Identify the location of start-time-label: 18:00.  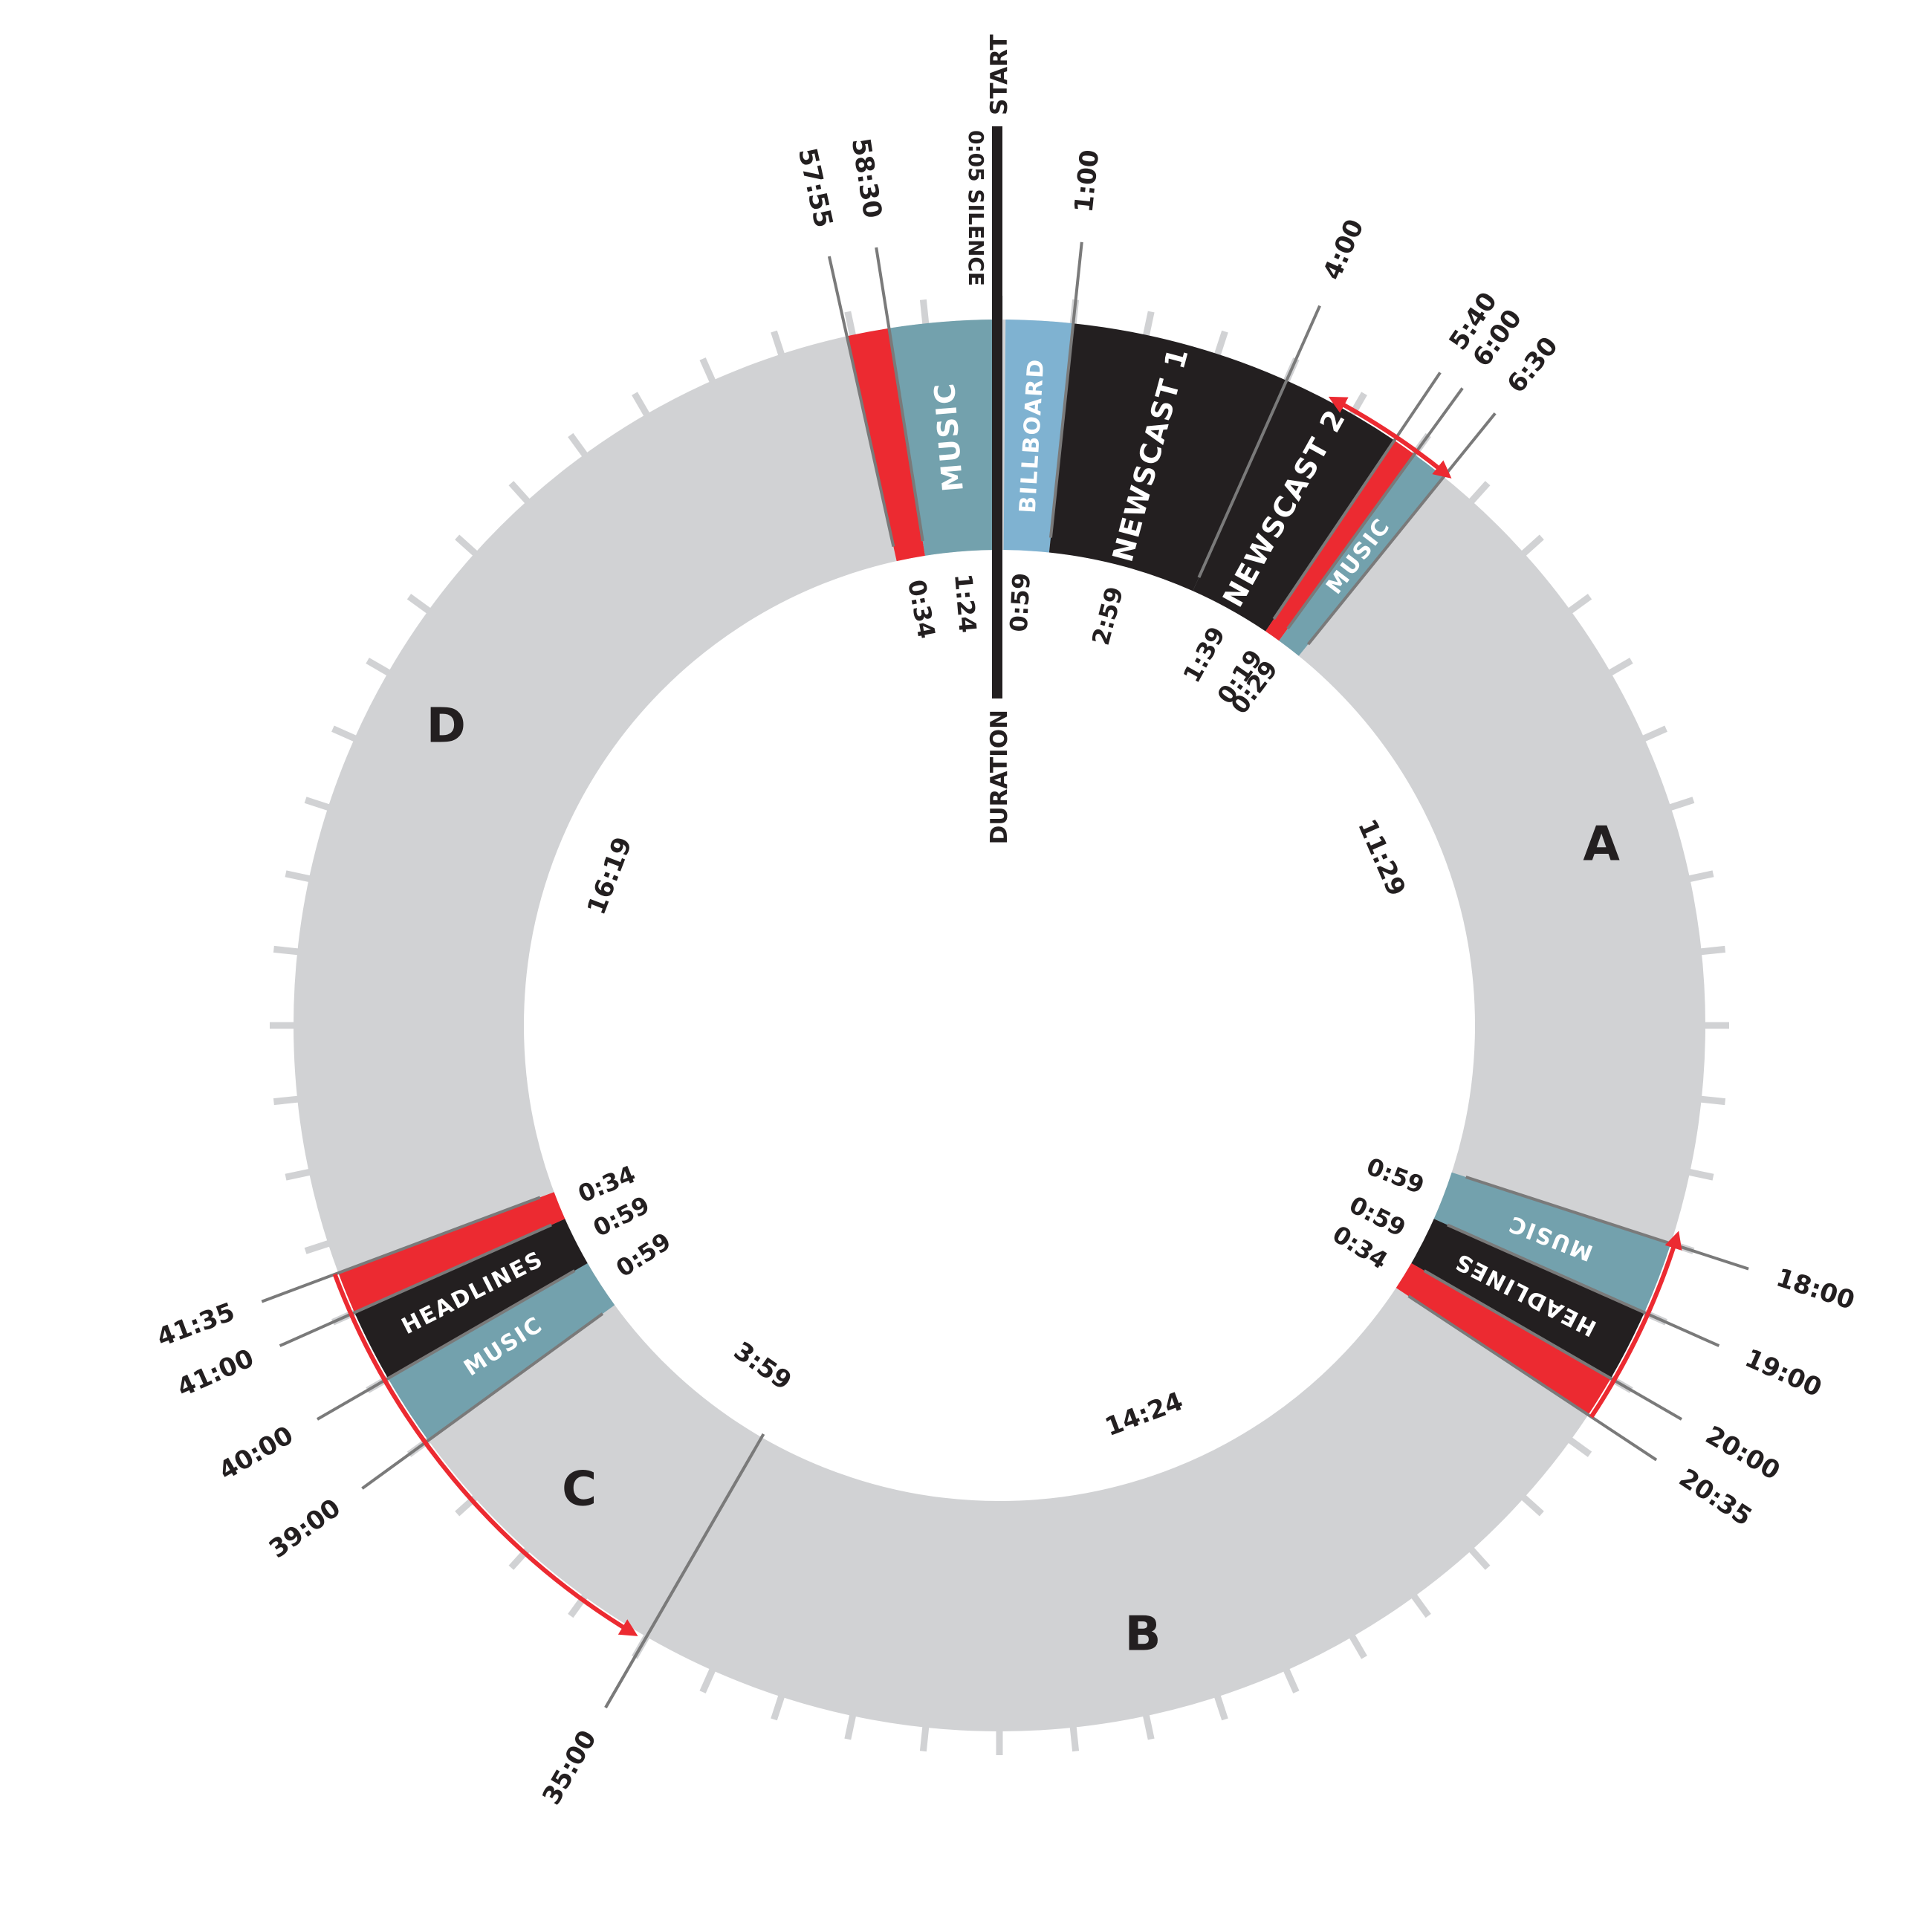
(1815, 1288).